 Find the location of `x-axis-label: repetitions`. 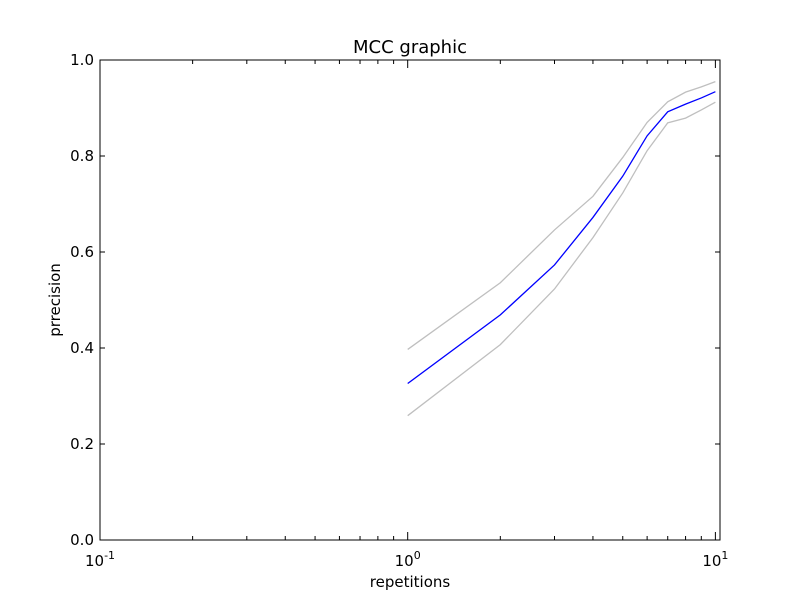

x-axis-label: repetitions is located at coordinates (410, 582).